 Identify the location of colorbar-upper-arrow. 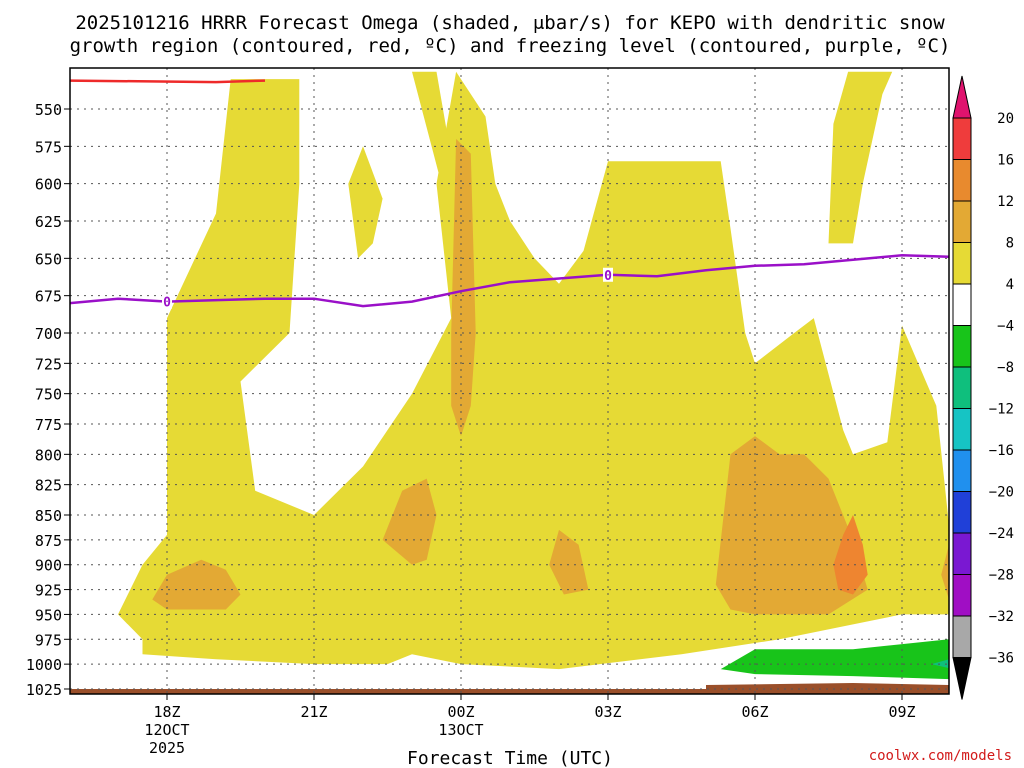
(962, 97).